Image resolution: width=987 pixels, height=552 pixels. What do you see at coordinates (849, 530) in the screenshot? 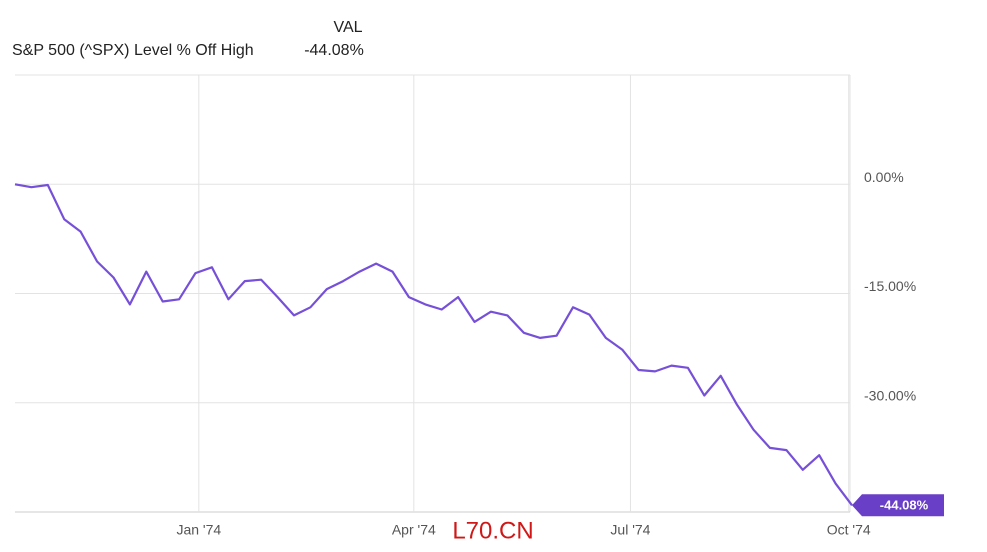
I see `x-tick-label: Oct '74` at bounding box center [849, 530].